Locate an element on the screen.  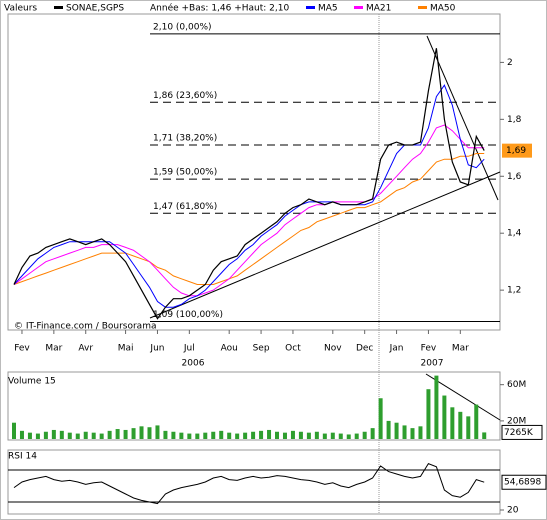
fib-label: 1,71 (38,20%) is located at coordinates (185, 138).